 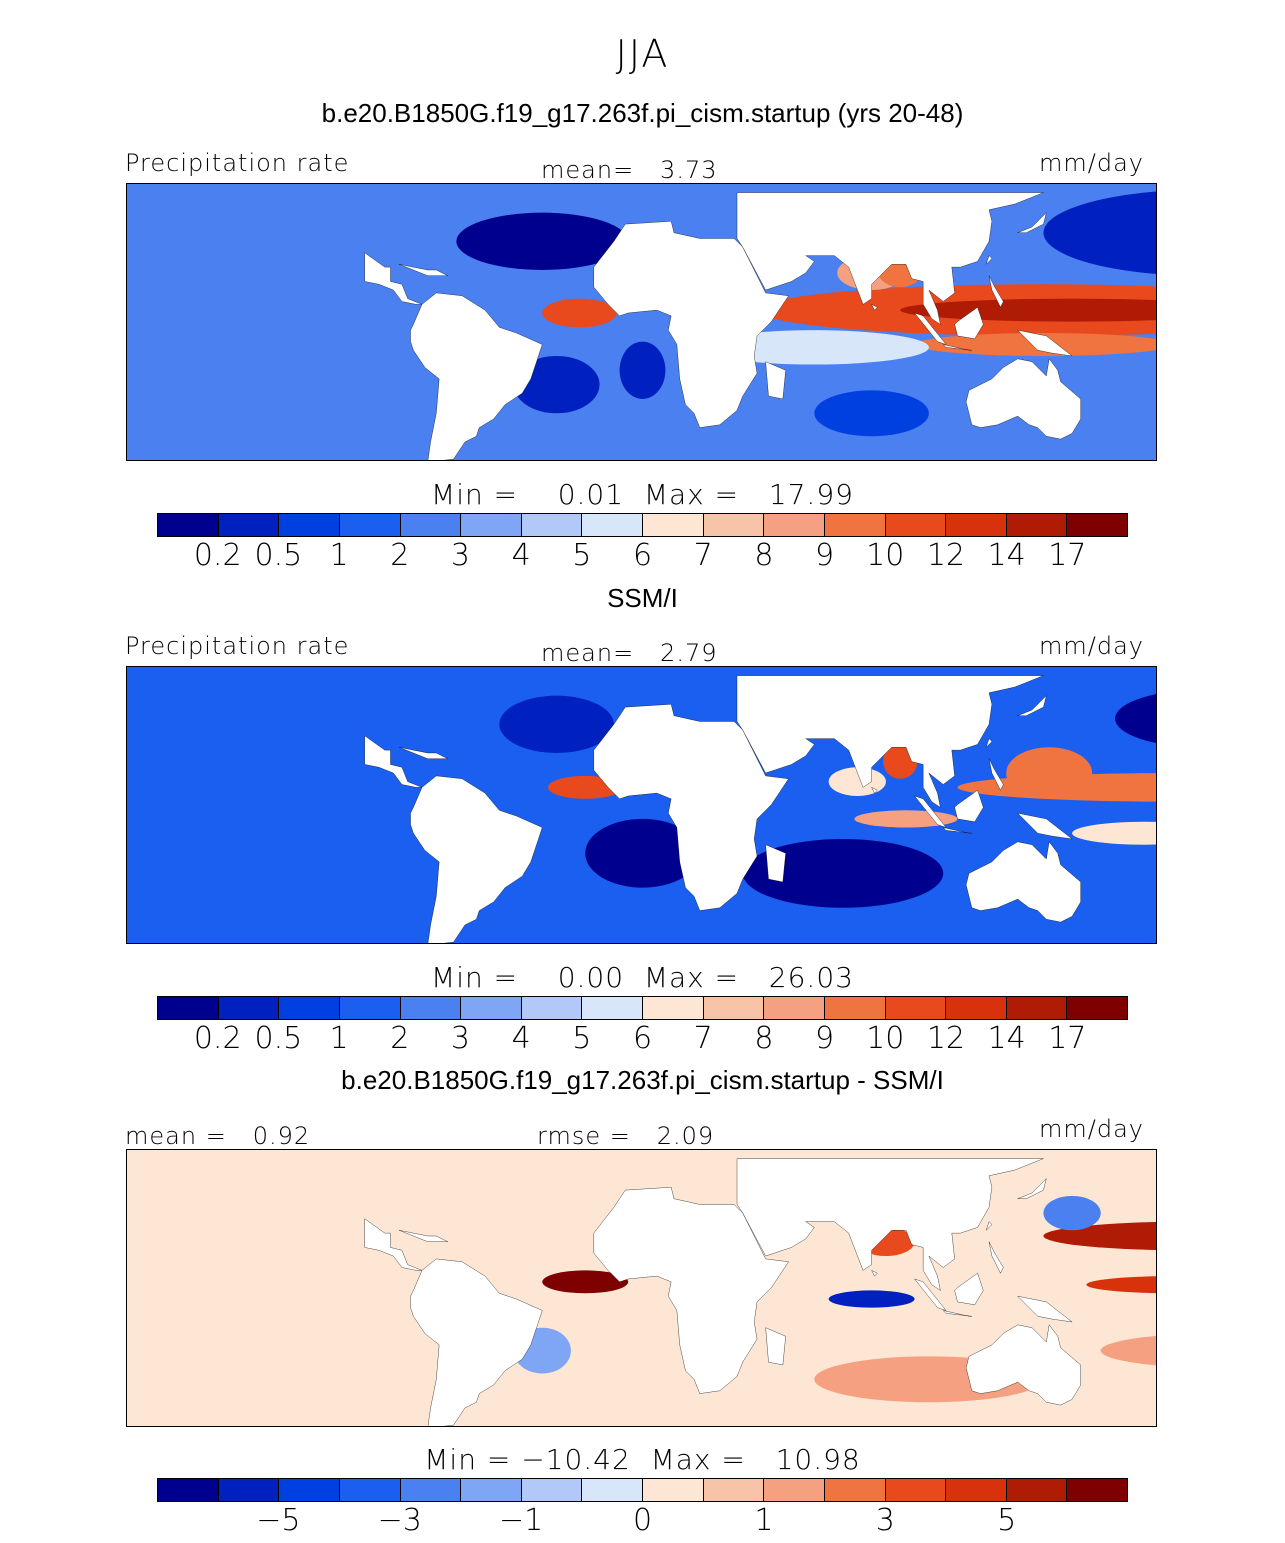 What do you see at coordinates (1067, 555) in the screenshot?
I see `colorbar-tick-1-14: 17` at bounding box center [1067, 555].